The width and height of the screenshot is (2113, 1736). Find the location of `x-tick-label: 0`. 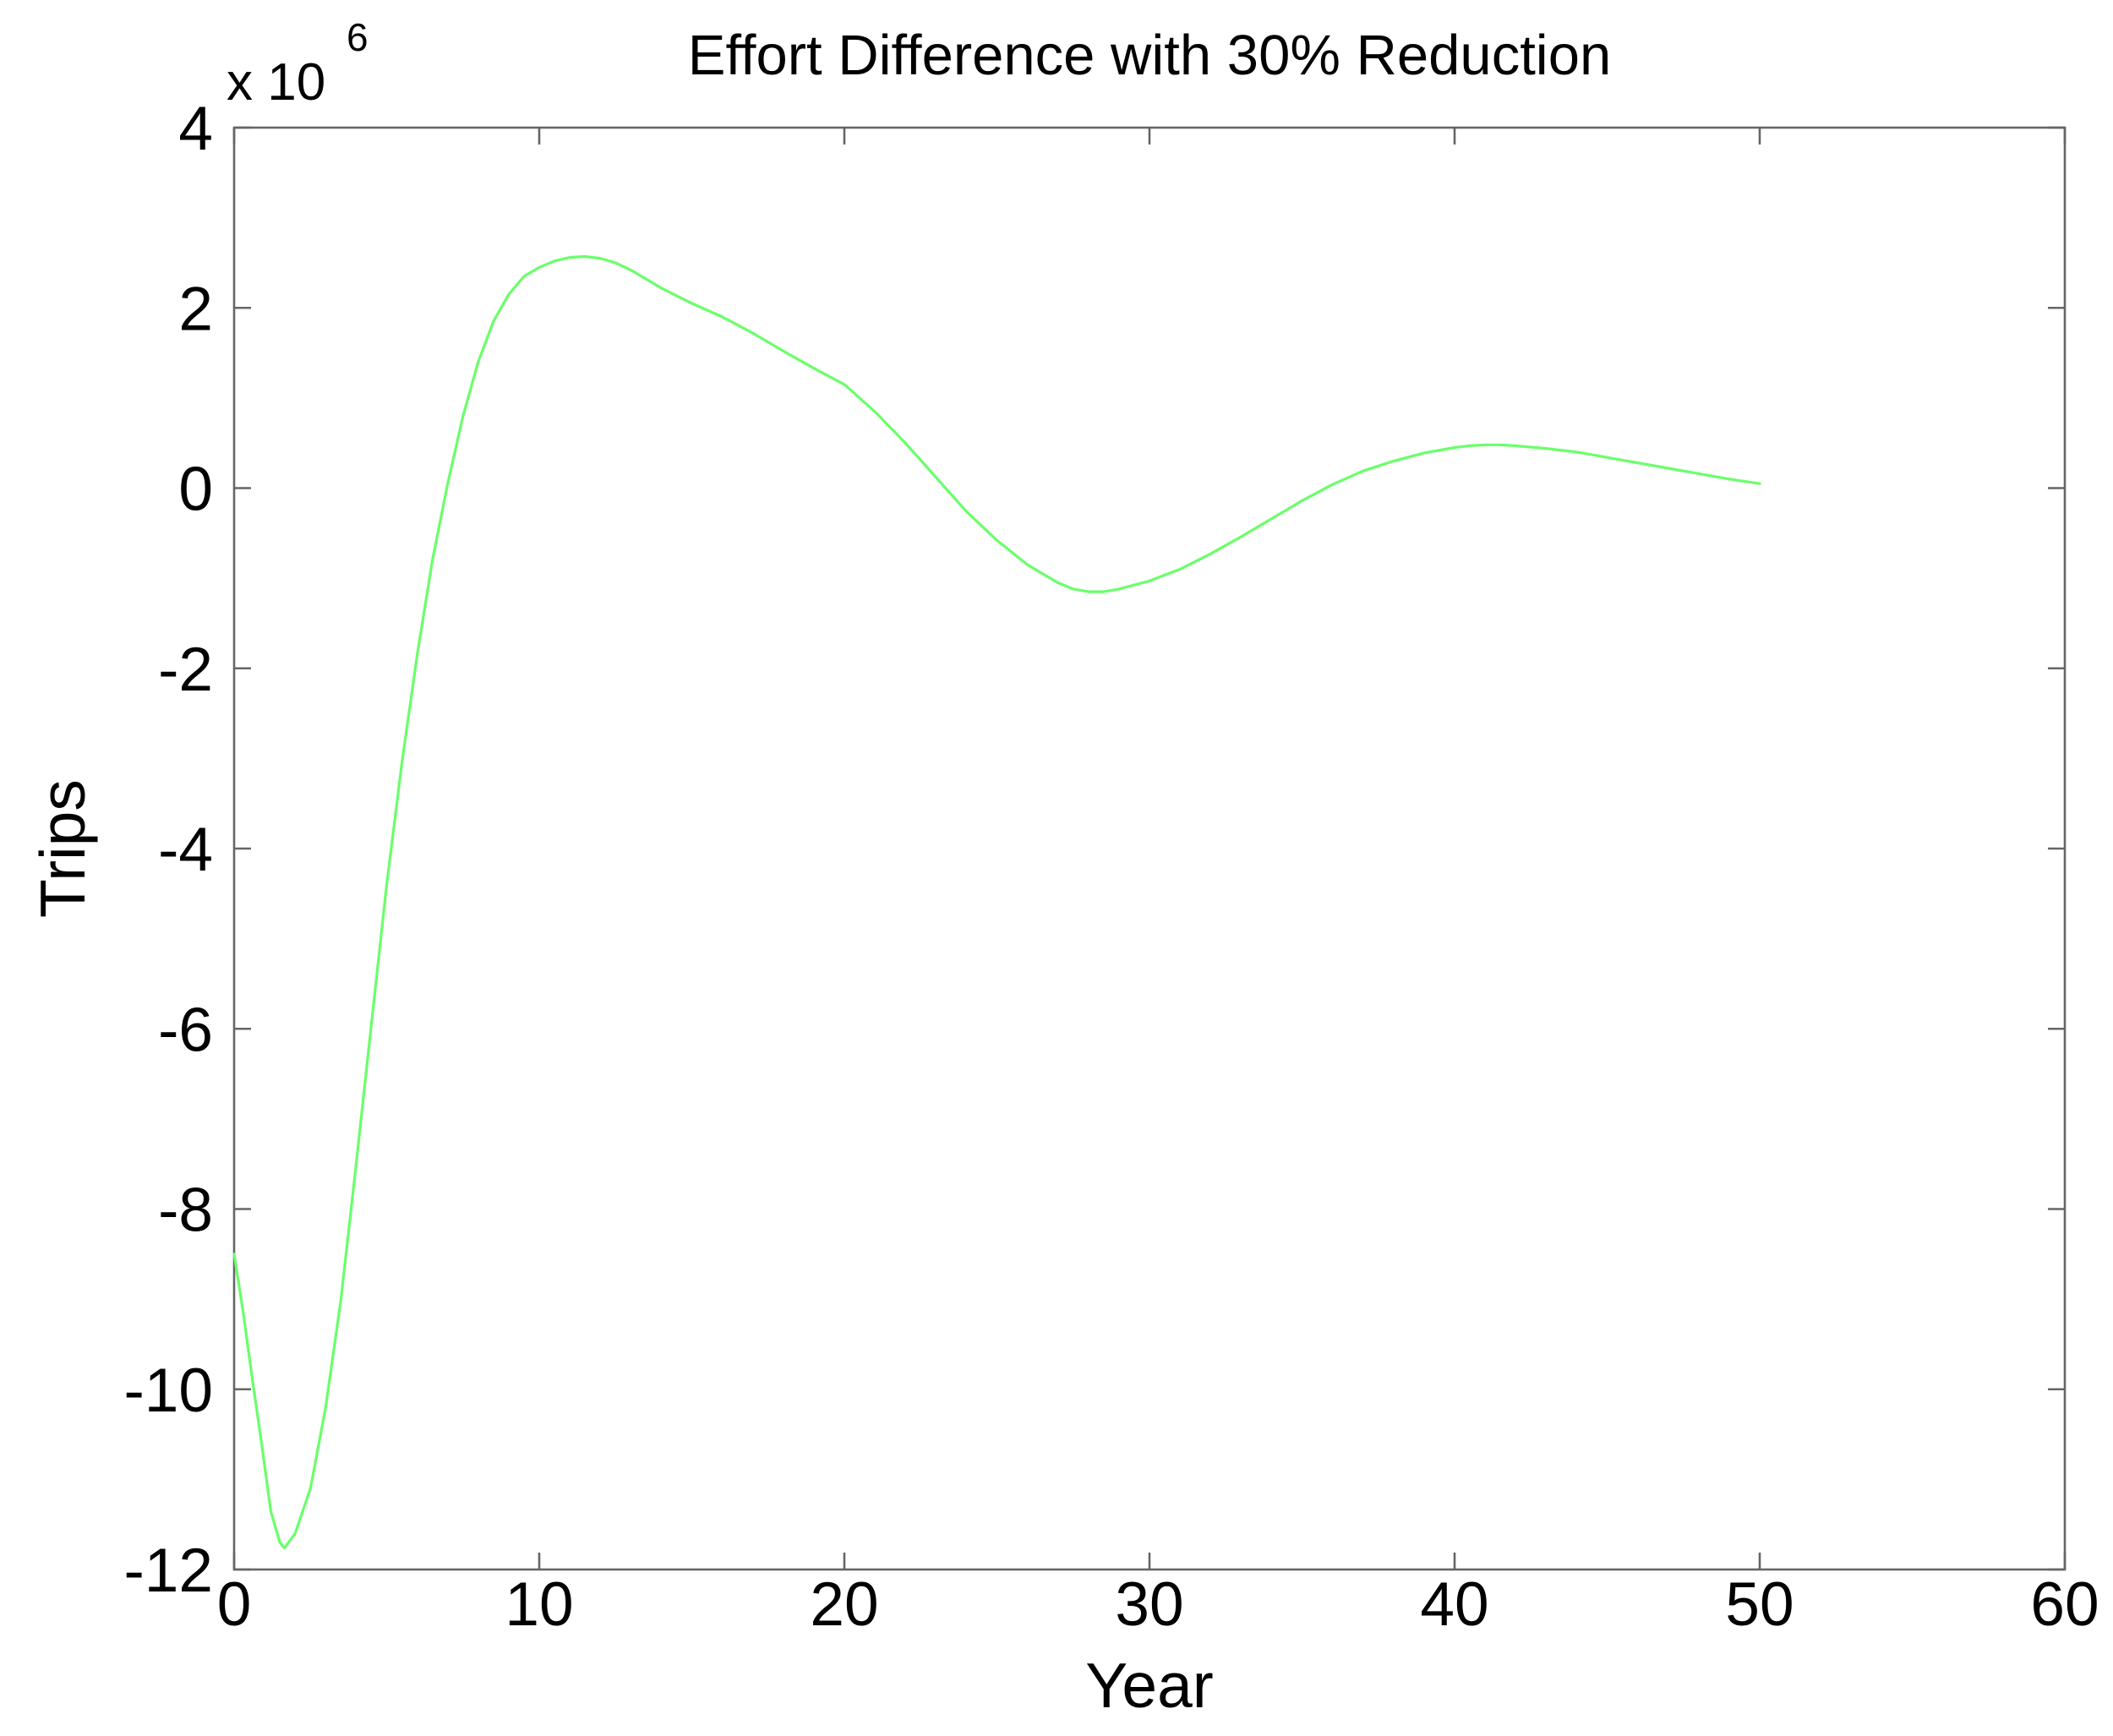

x-tick-label: 0 is located at coordinates (234, 1604).